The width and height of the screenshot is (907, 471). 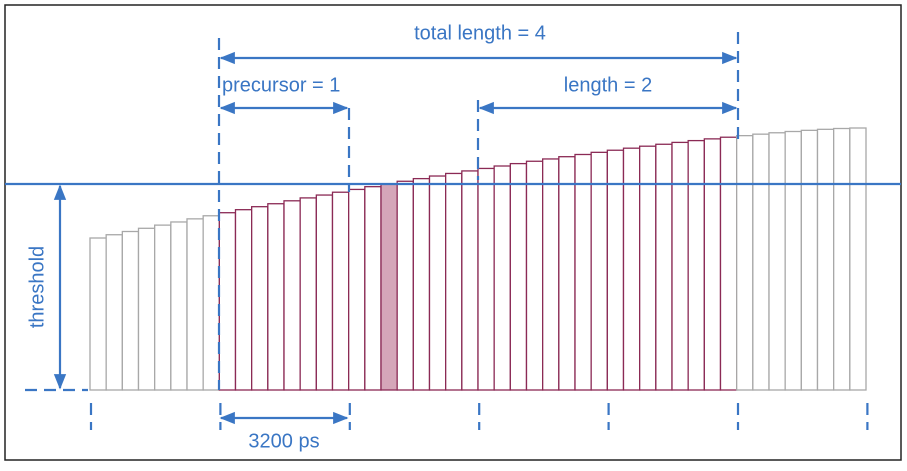 I want to click on total-length-label: total length = 4, so click(x=480, y=33).